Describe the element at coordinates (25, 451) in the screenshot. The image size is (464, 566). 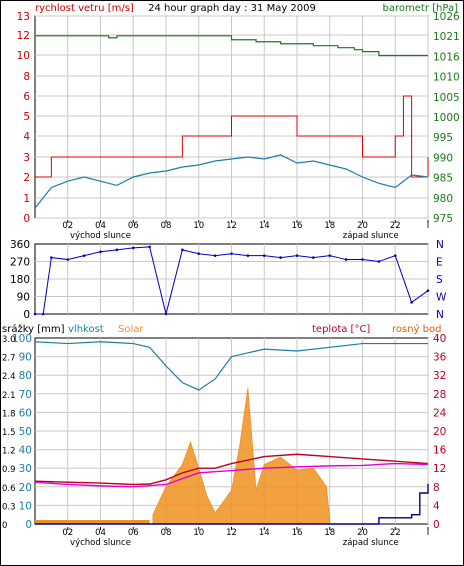
I see `tick-label-humidity: 40` at that location.